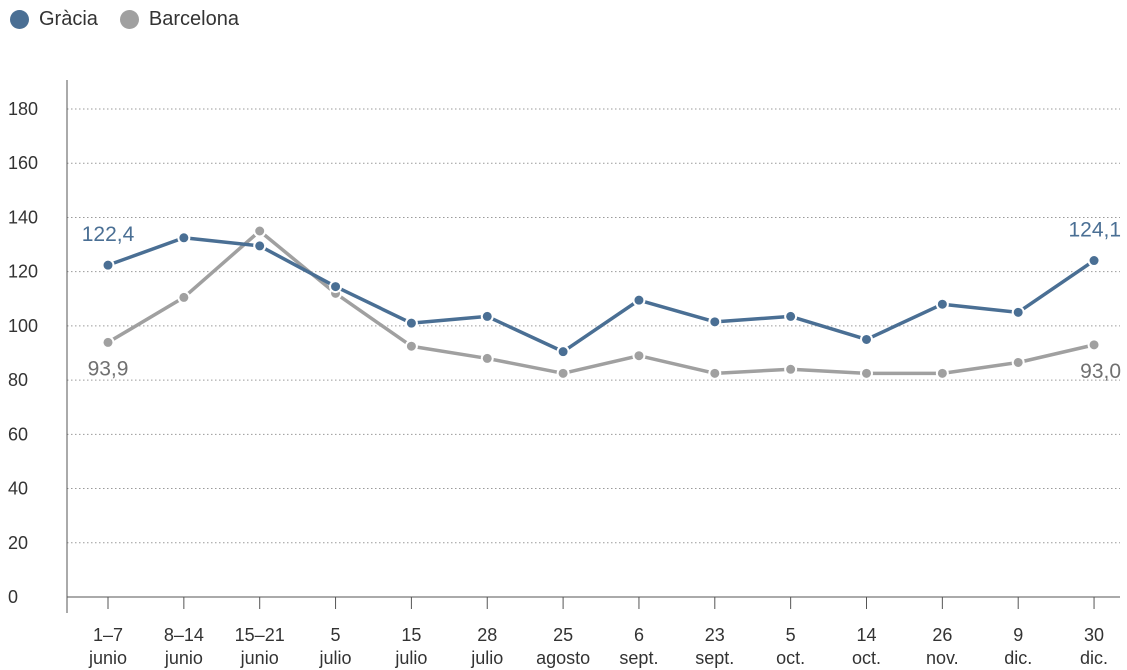  What do you see at coordinates (715, 635) in the screenshot?
I see `x-tick-label-8-line1: 23` at bounding box center [715, 635].